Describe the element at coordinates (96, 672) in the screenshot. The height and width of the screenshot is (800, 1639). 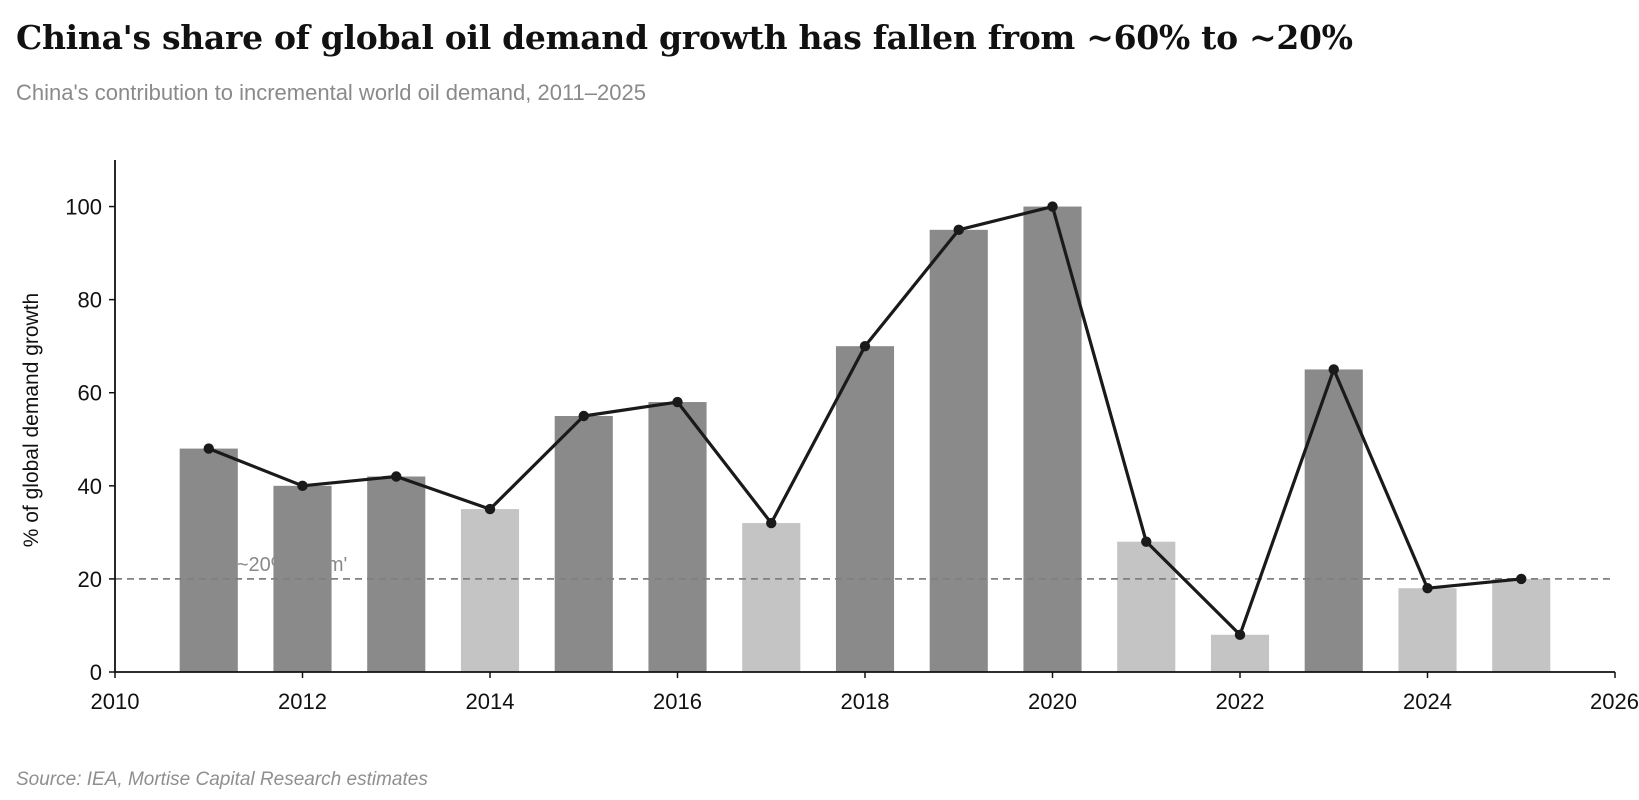
I see `y-tick-label-0: 0` at that location.